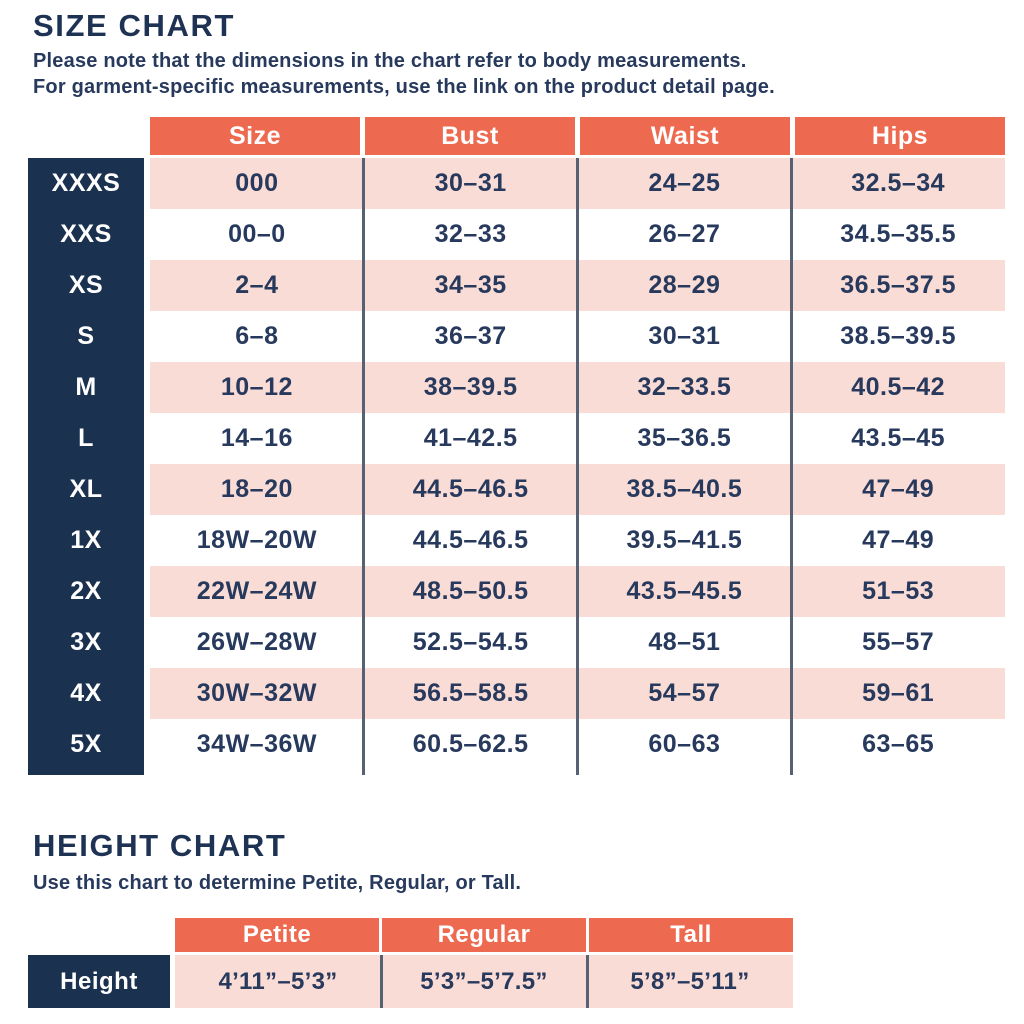 This screenshot has width=1024, height=1024. I want to click on waist-cell: 43.5–45.5, so click(684, 591).